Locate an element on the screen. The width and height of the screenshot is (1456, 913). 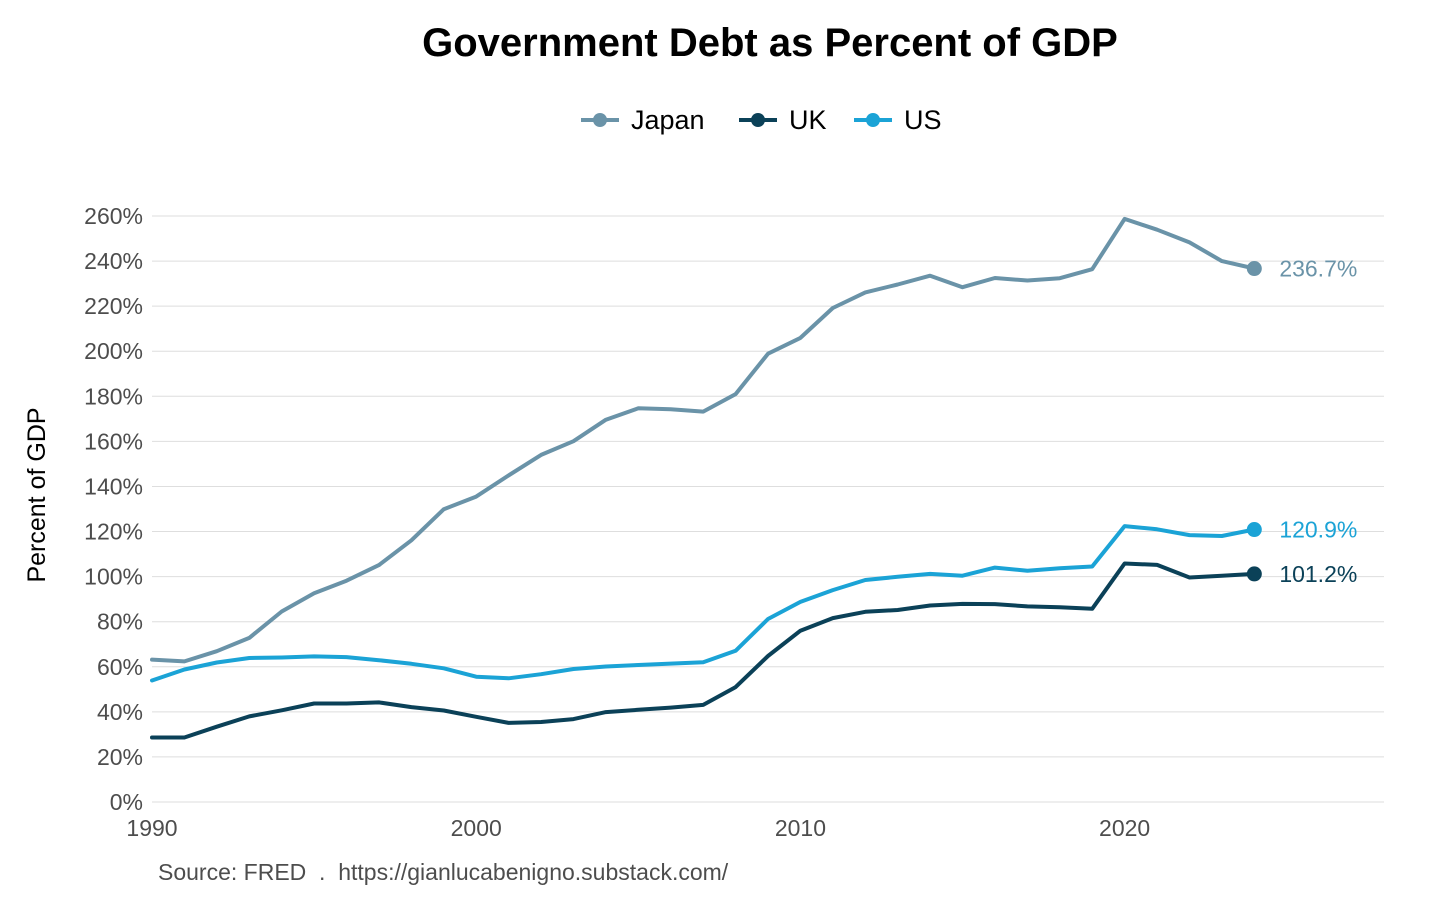
y-tick-label-260: 260% is located at coordinates (113, 216).